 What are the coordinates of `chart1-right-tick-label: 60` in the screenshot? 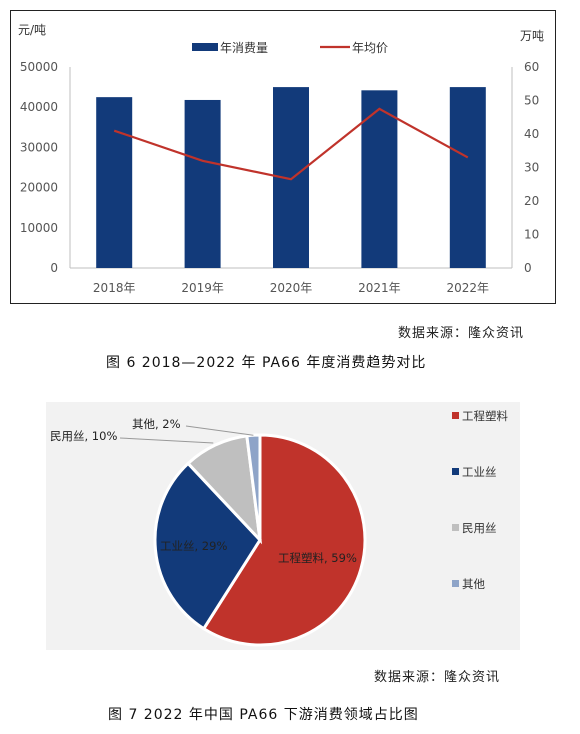 It's located at (531, 67).